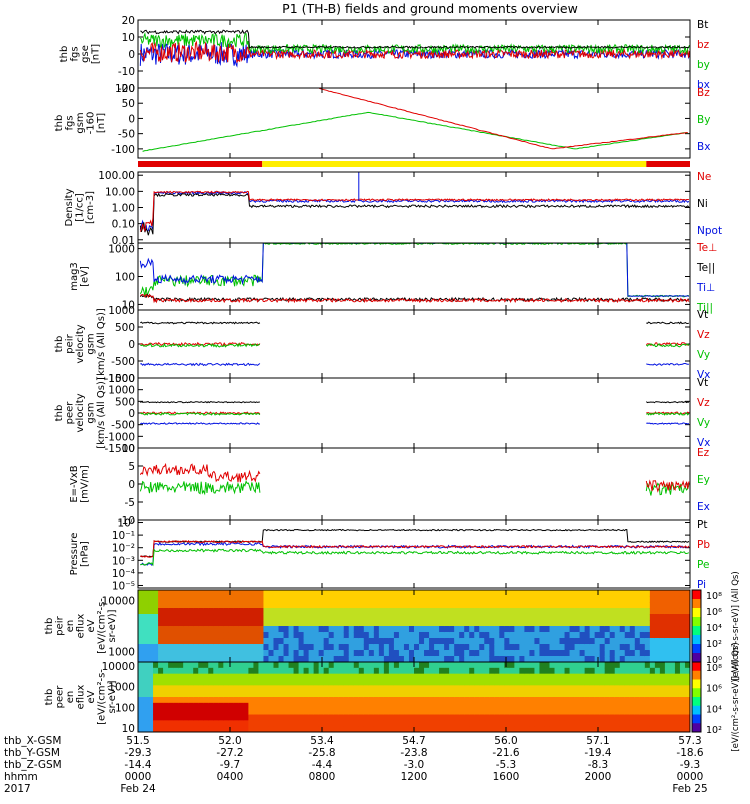 The height and width of the screenshot is (804, 750). Describe the element at coordinates (137, 753) in the screenshot. I see `footer-value: -29.3` at that location.